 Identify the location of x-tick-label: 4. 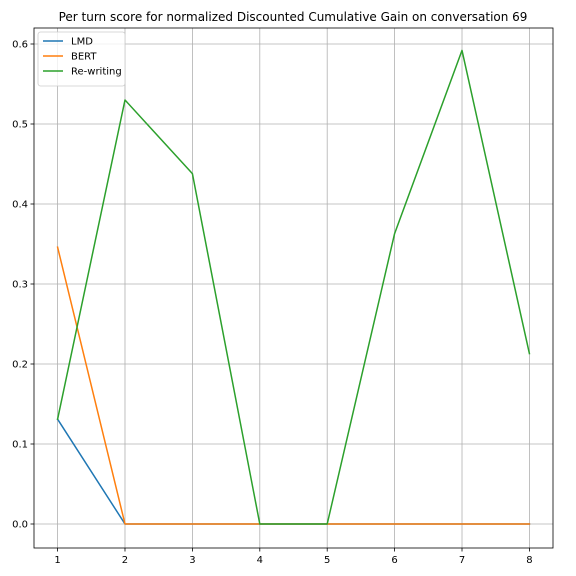
(260, 560).